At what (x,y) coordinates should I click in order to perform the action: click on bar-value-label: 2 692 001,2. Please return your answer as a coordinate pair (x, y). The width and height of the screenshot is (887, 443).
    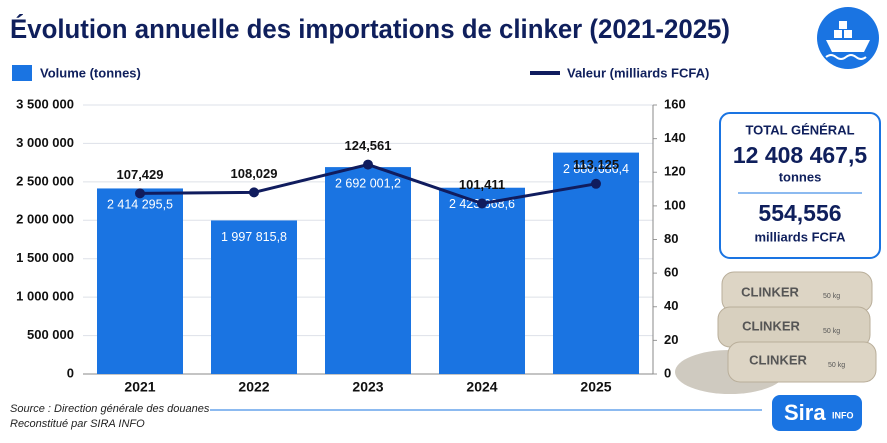
    Looking at the image, I should click on (368, 183).